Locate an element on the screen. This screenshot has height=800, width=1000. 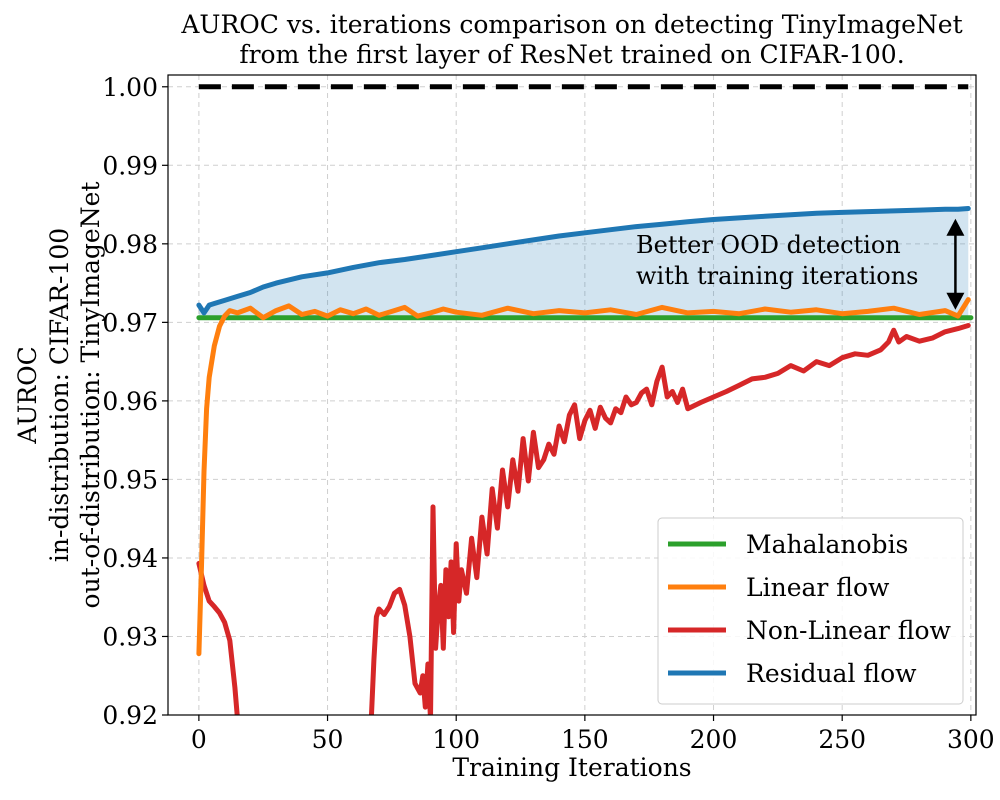
annotation-arrow-head-up is located at coordinates (955, 227).